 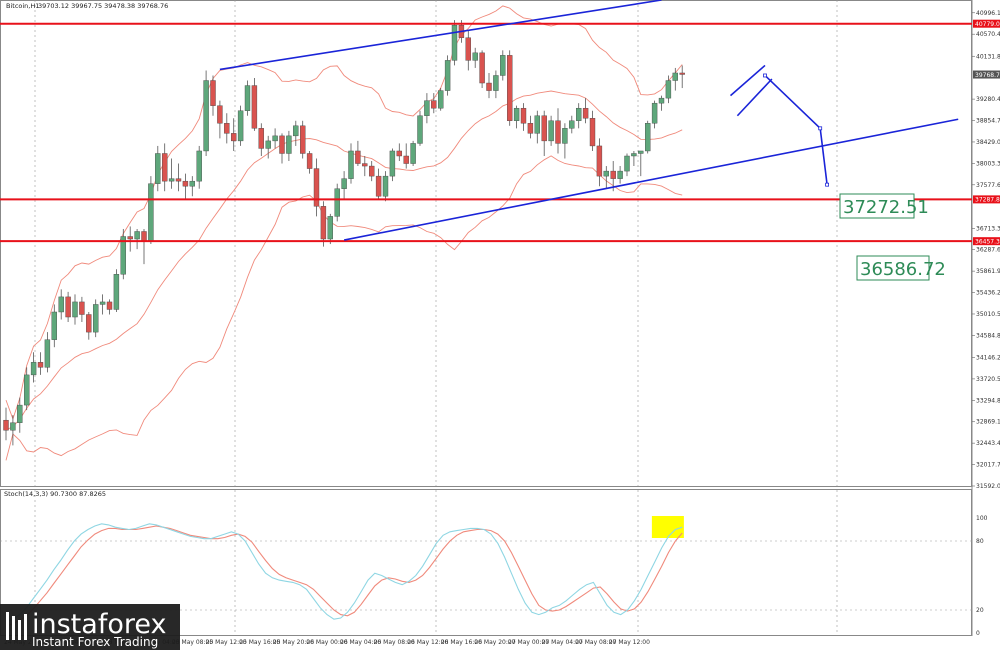 What do you see at coordinates (528, 642) in the screenshot?
I see `time-axis-label: 27 May 00:00` at bounding box center [528, 642].